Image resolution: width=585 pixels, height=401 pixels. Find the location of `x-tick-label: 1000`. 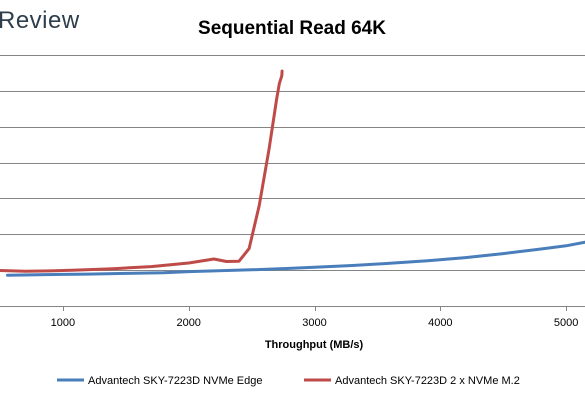

x-tick-label: 1000 is located at coordinates (63, 323).